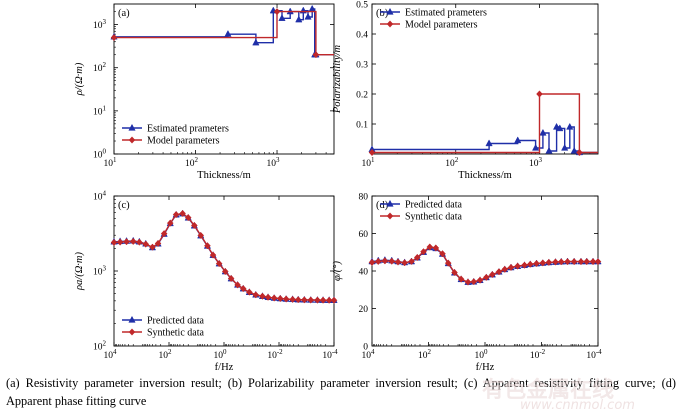 This screenshot has height=418, width=680. I want to click on x-tick-label: 10⁻², so click(275, 354).